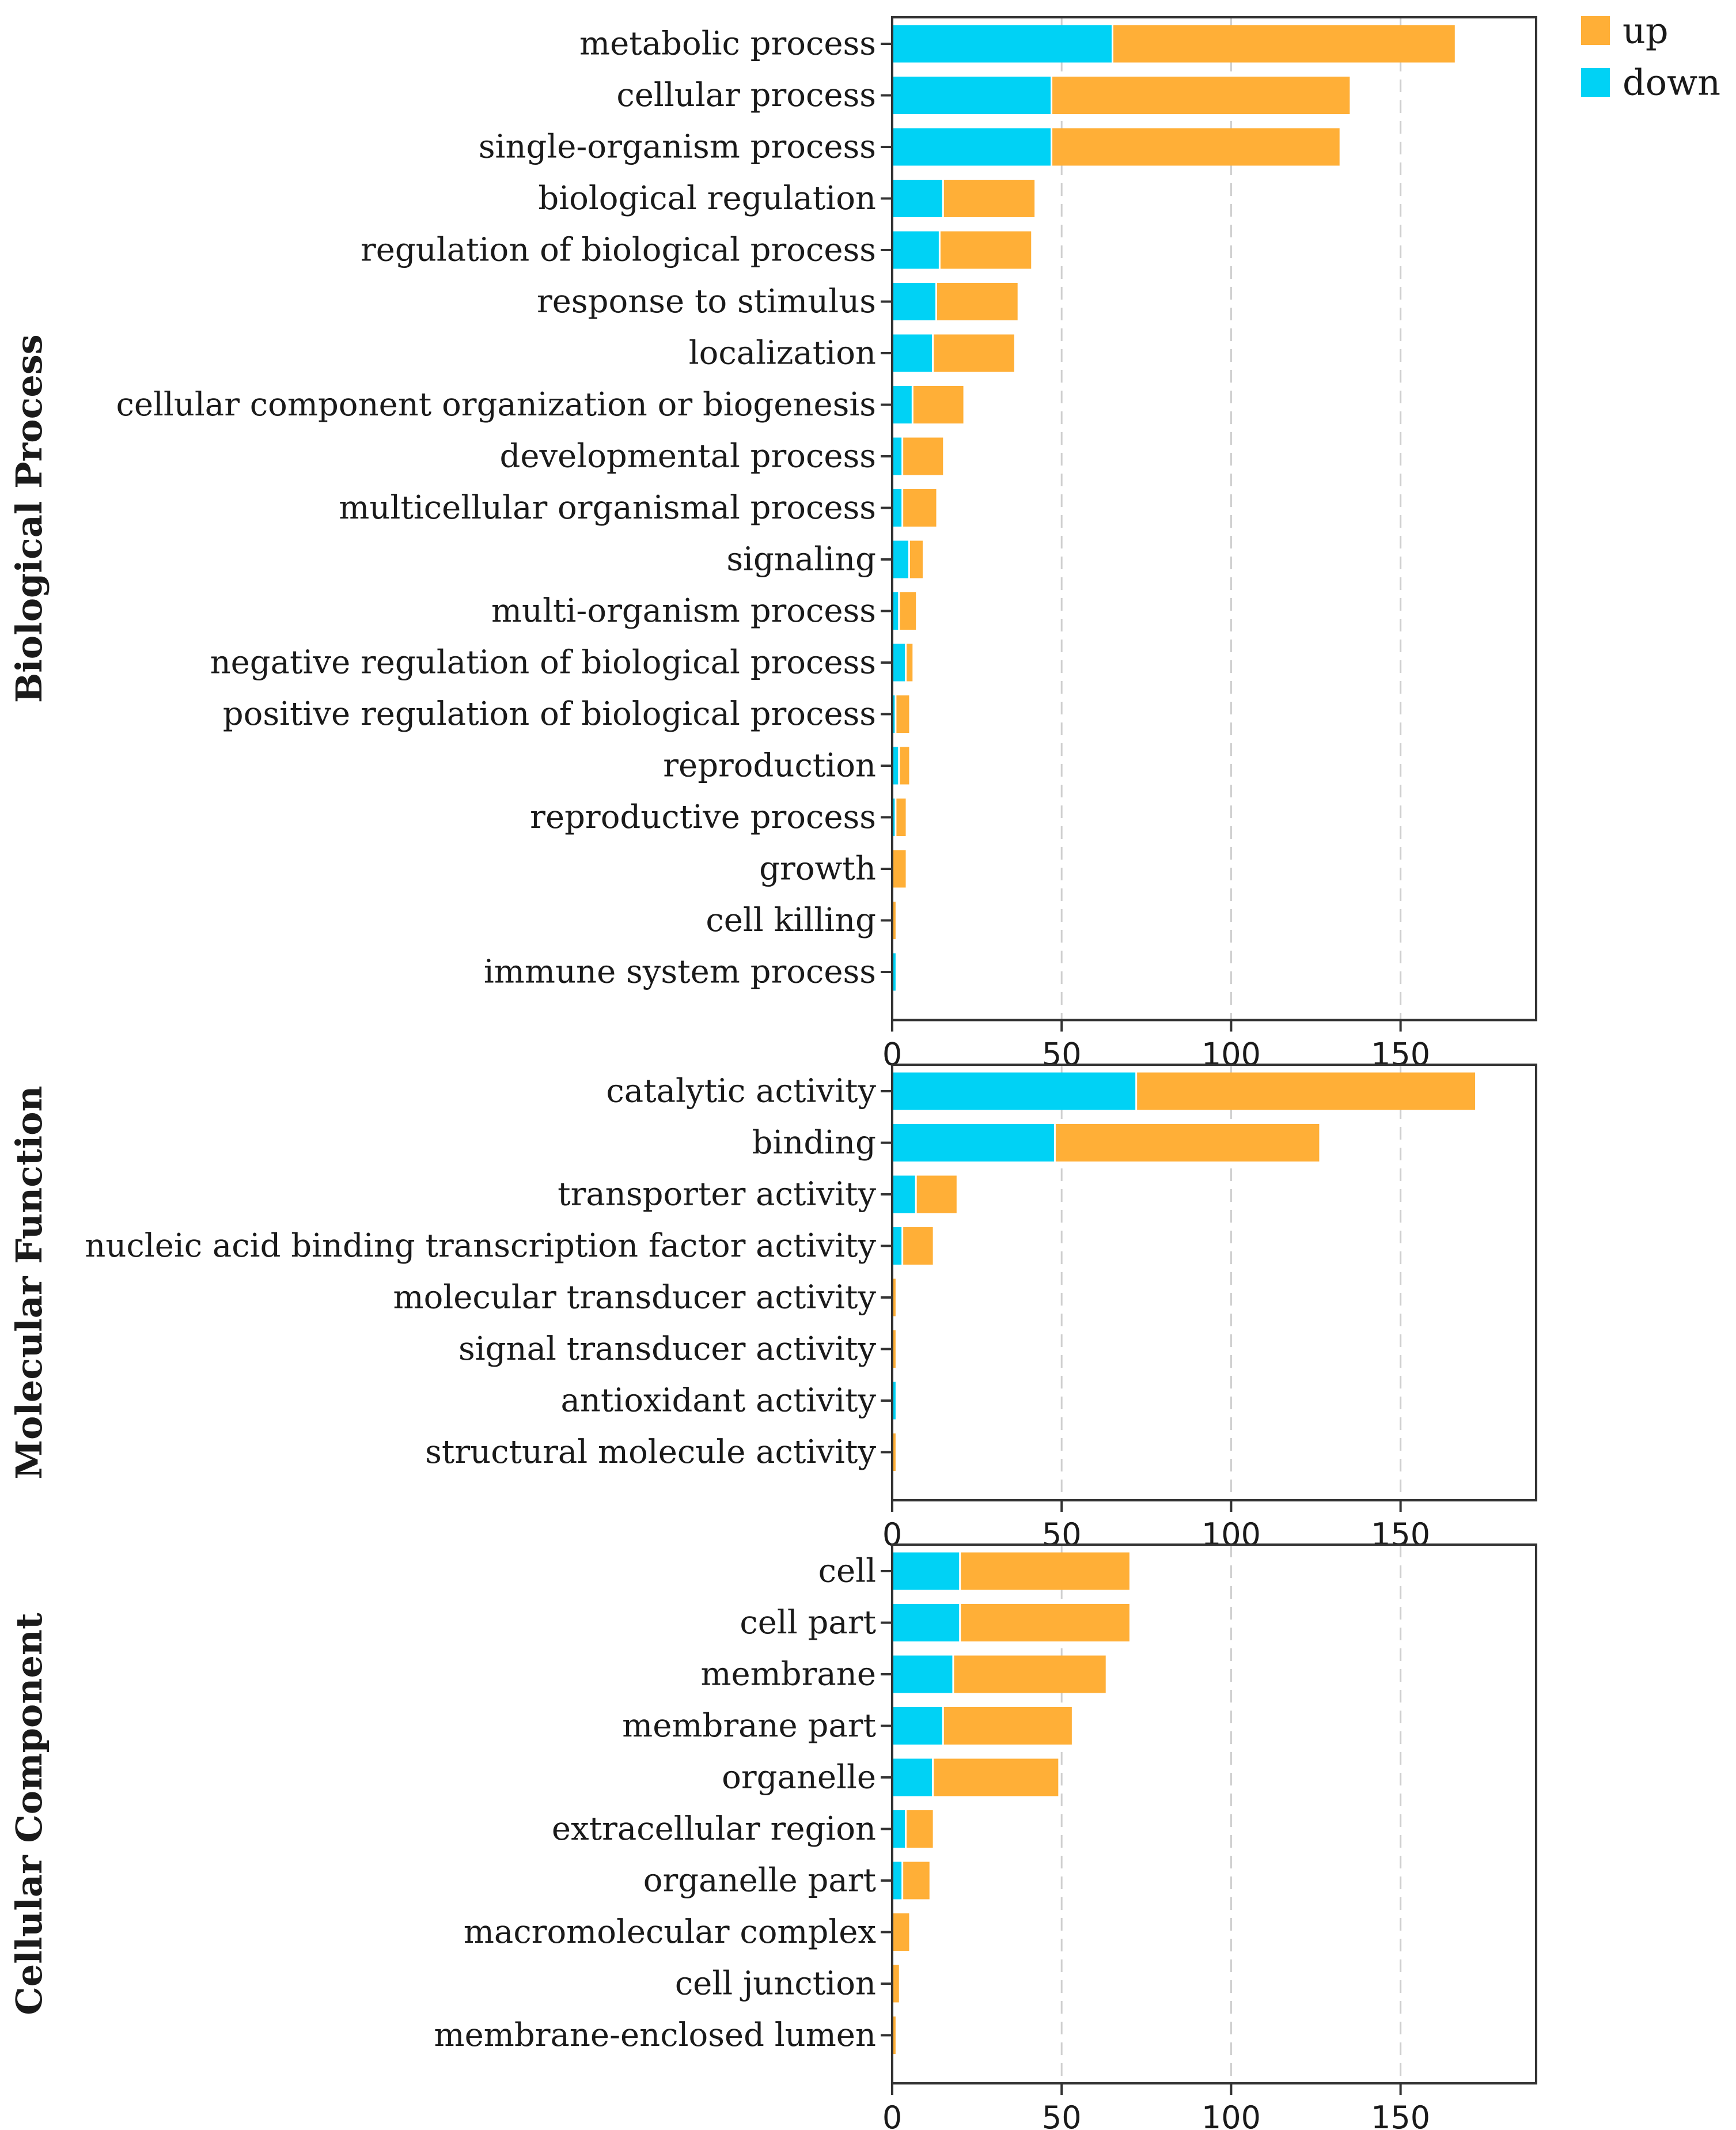 The width and height of the screenshot is (1736, 2130). What do you see at coordinates (1231, 2114) in the screenshot?
I see `xtick-label-cellular-component-100: 100` at bounding box center [1231, 2114].